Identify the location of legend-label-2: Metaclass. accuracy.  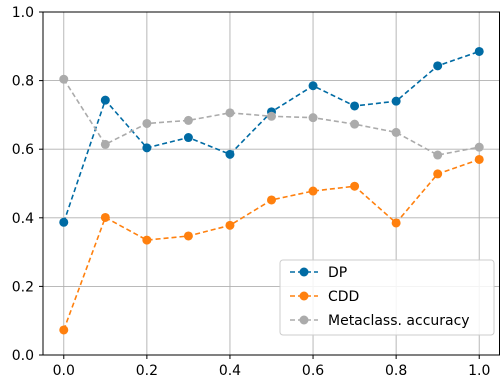
(399, 321).